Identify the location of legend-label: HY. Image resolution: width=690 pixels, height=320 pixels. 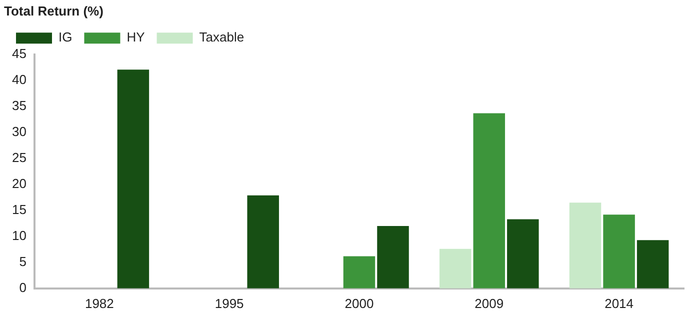
(136, 37).